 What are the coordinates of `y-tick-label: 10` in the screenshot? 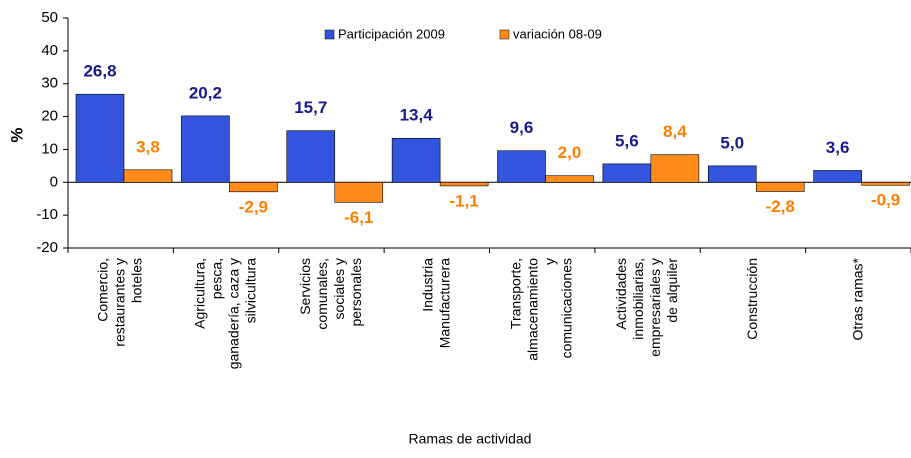 It's located at (49, 148).